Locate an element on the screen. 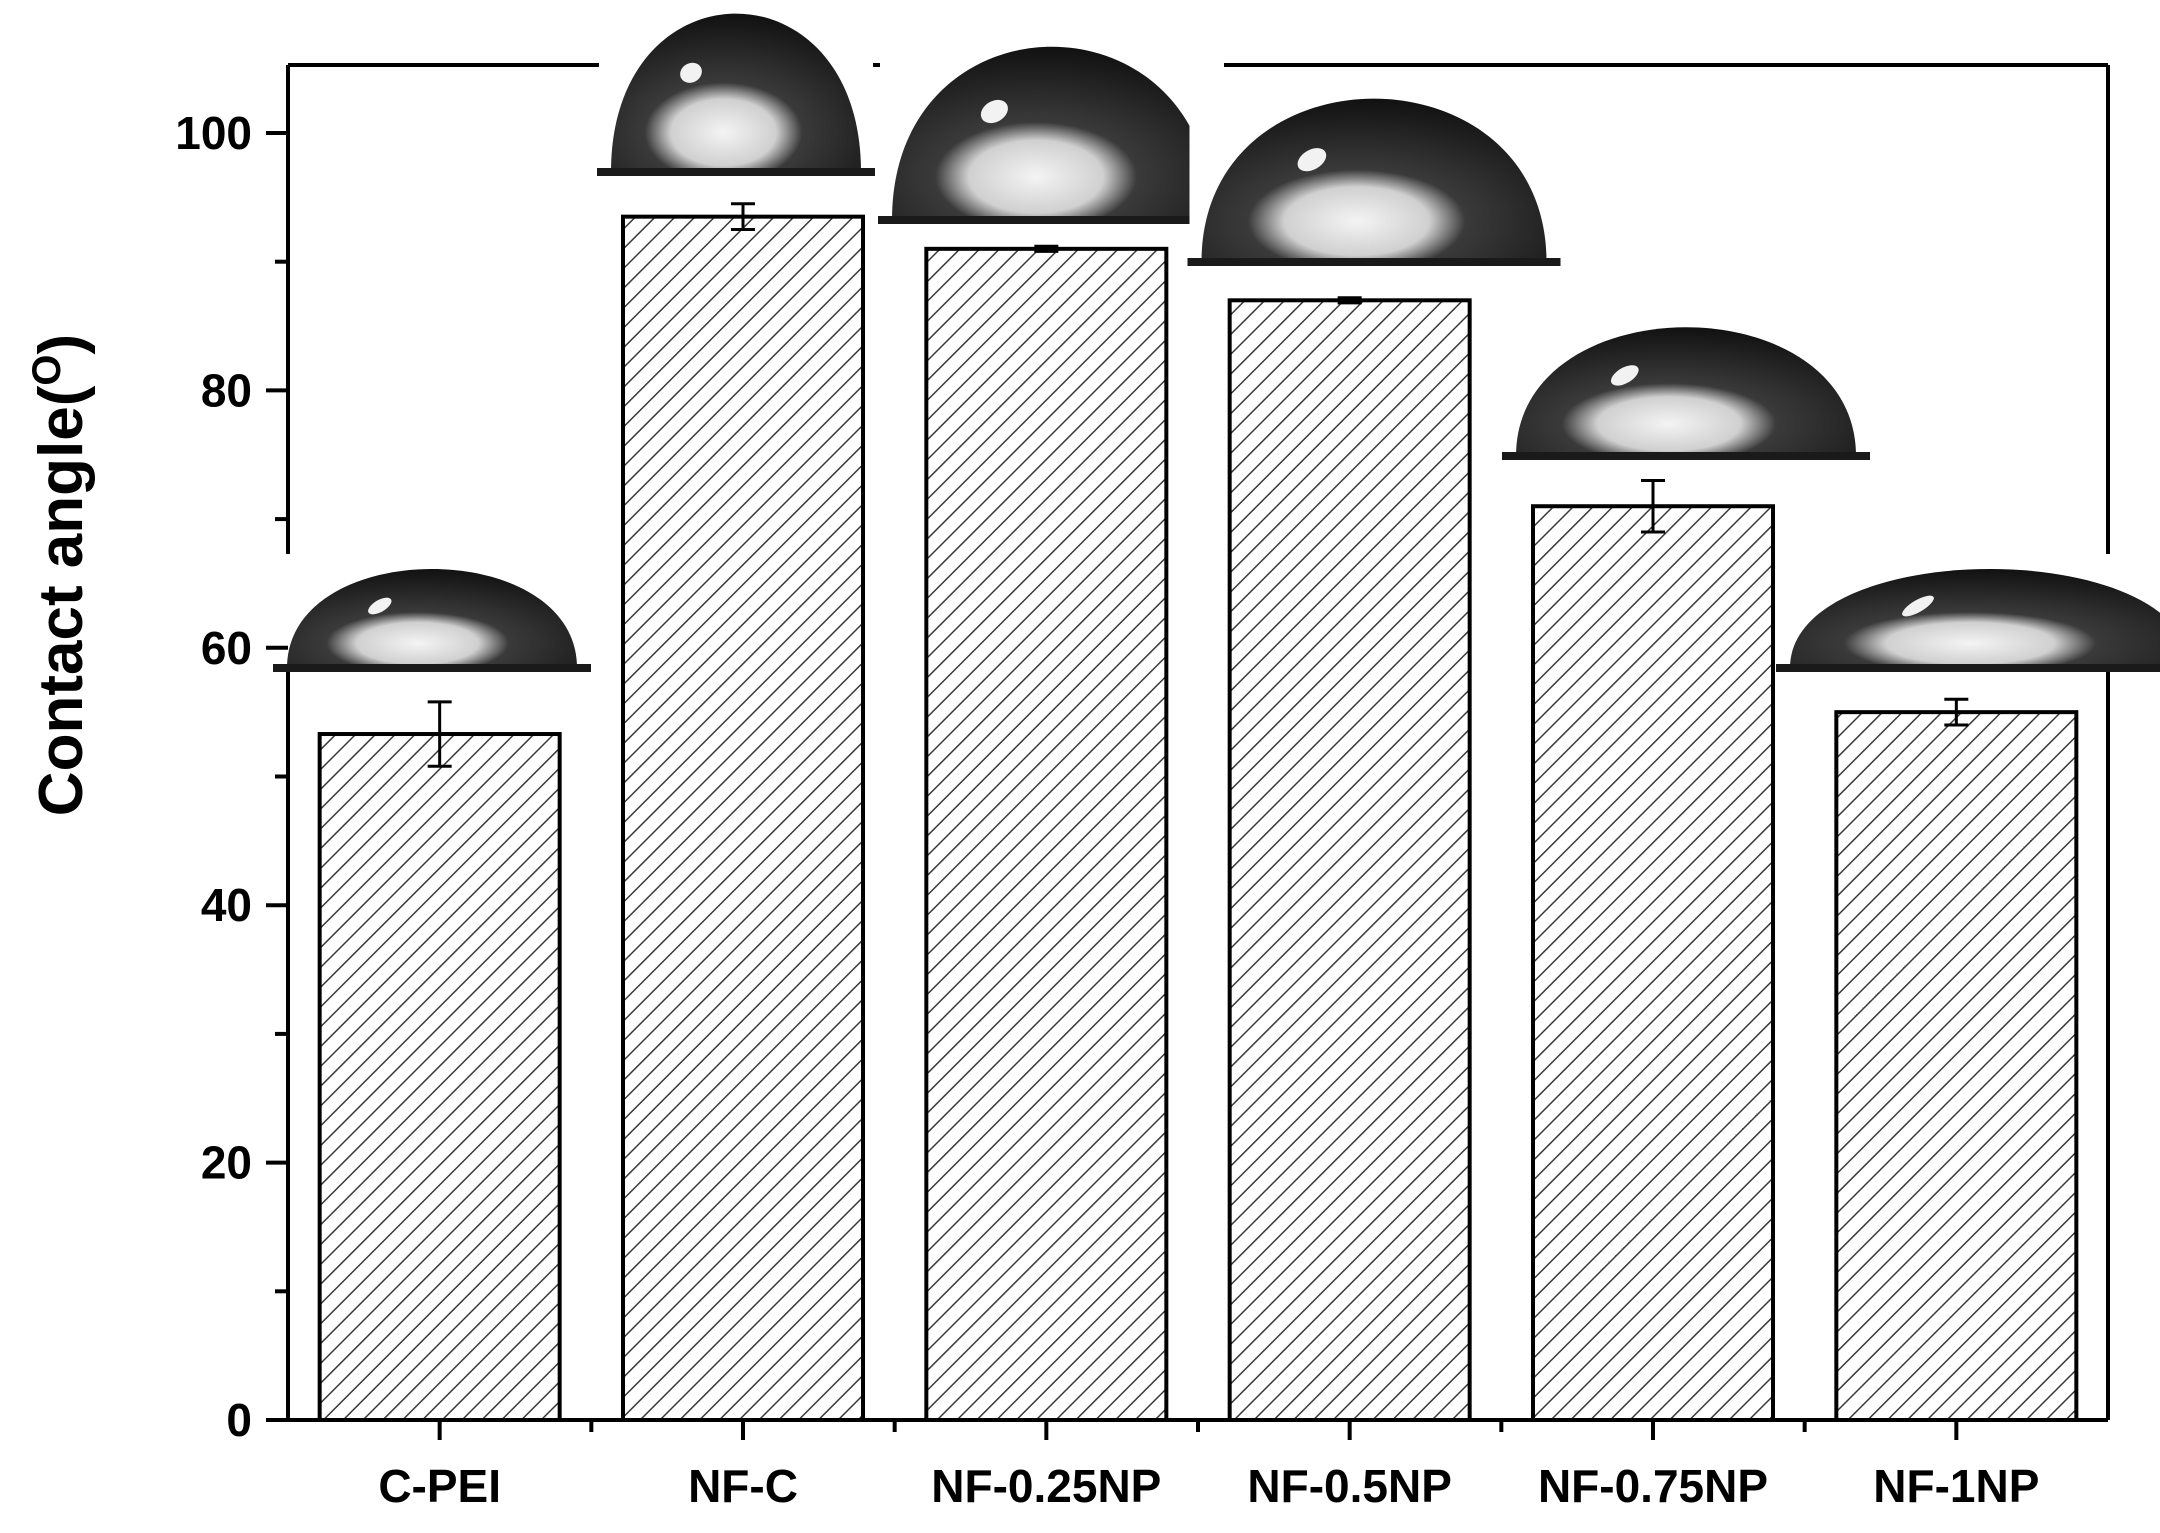 This screenshot has width=2160, height=1533. y-tick-label: 100 is located at coordinates (213, 133).